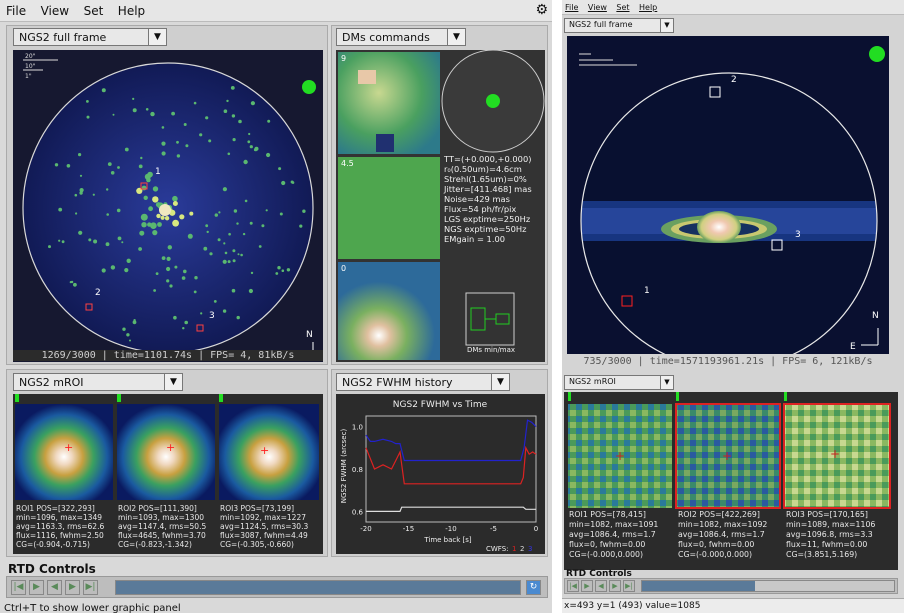 The image size is (904, 614). What do you see at coordinates (533, 587) in the screenshot?
I see `refresh-icon: ↻` at bounding box center [533, 587].